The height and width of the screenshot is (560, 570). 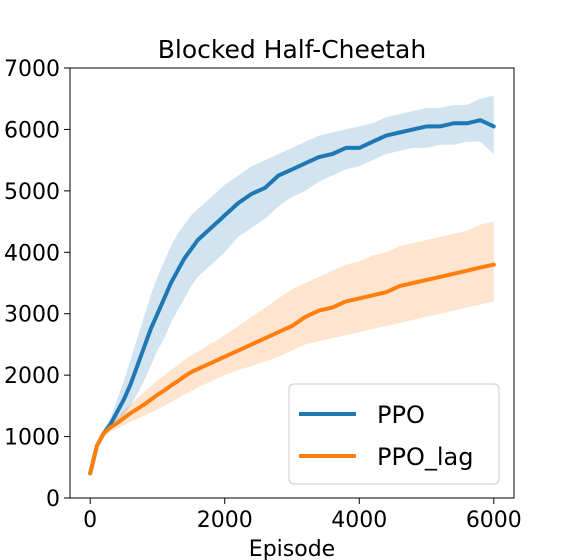 I want to click on x-tick-label: 0, so click(x=90, y=520).